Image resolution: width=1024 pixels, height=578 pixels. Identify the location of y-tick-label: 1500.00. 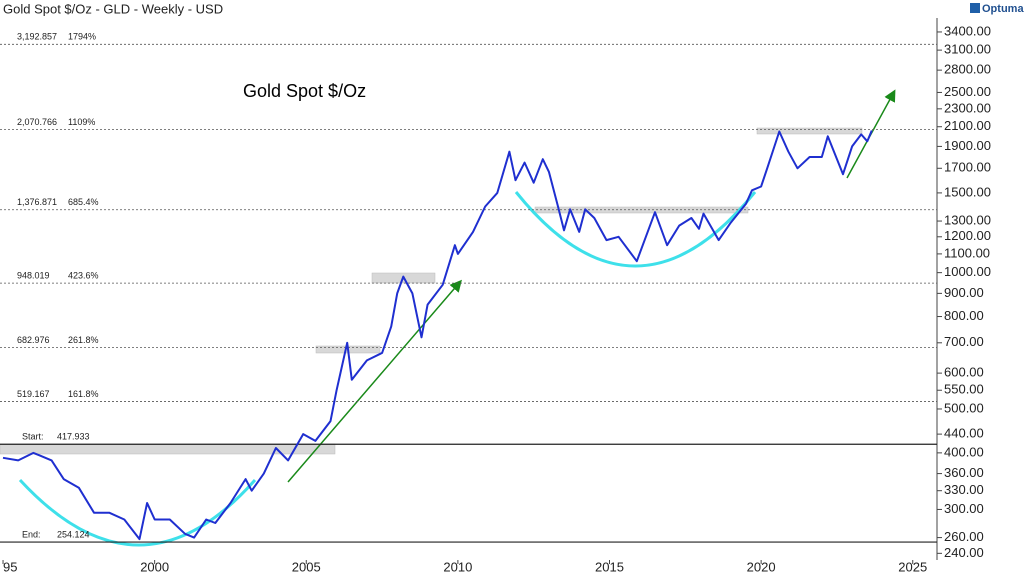
(967, 191).